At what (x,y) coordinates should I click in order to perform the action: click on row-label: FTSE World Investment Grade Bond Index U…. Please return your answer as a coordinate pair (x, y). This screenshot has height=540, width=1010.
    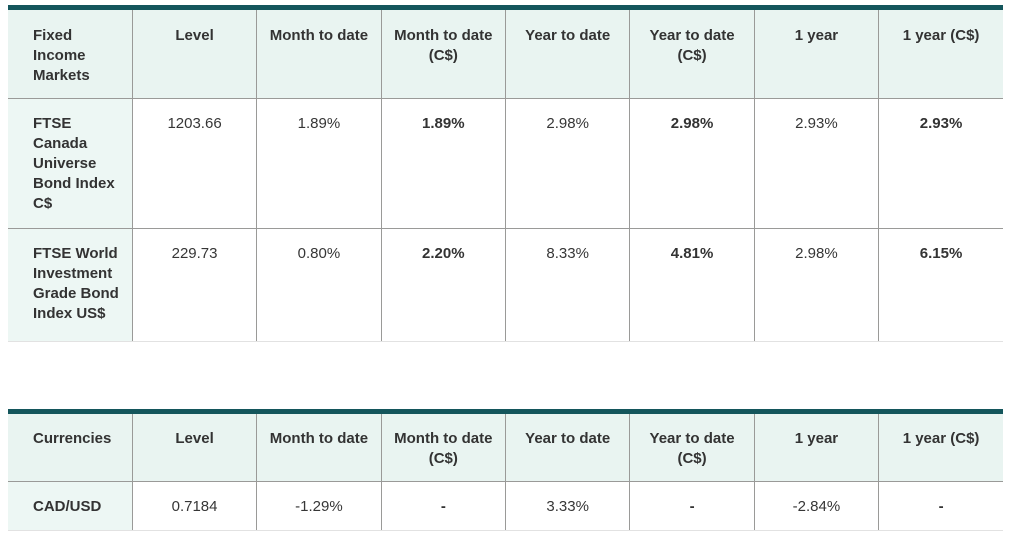
    Looking at the image, I should click on (70, 285).